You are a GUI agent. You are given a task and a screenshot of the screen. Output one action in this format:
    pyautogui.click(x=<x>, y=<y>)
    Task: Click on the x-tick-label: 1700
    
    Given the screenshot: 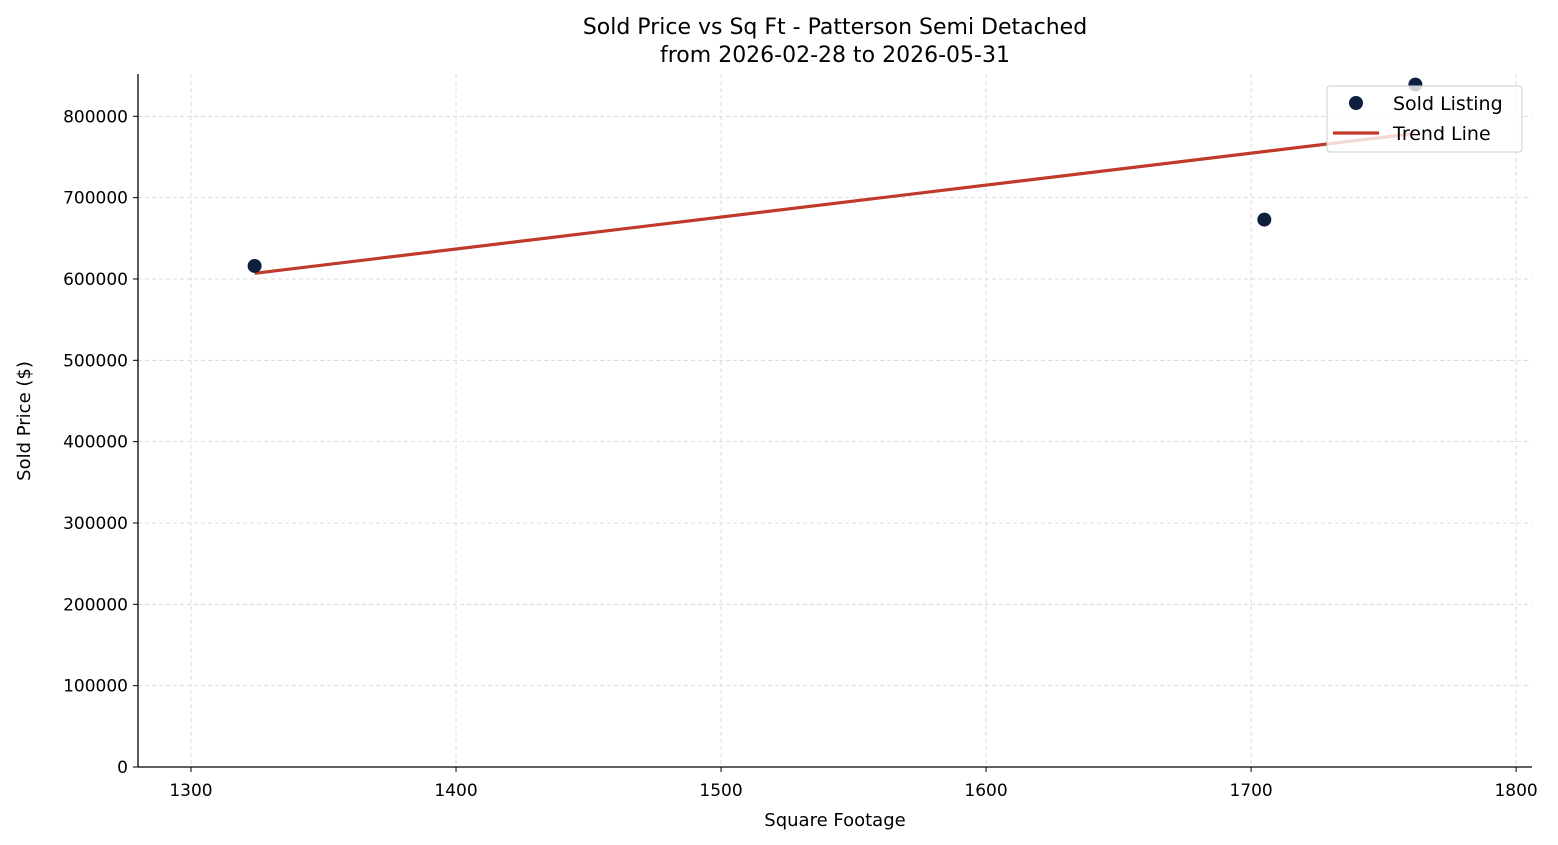 What is the action you would take?
    pyautogui.click(x=1250, y=791)
    